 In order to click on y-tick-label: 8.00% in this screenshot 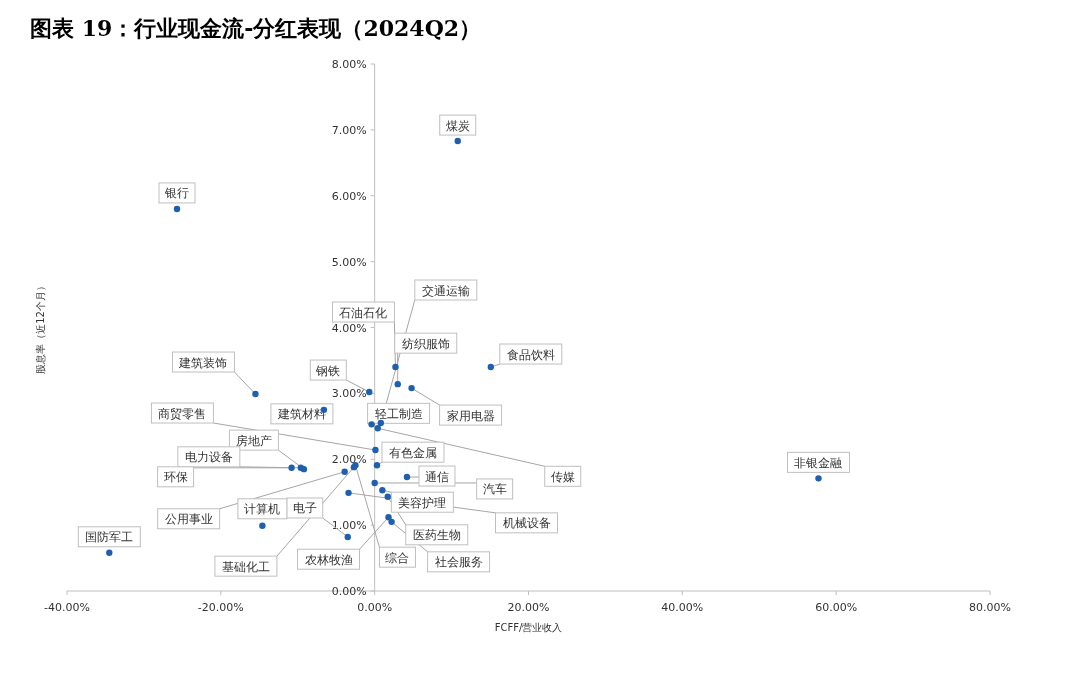, I will do `click(349, 64)`.